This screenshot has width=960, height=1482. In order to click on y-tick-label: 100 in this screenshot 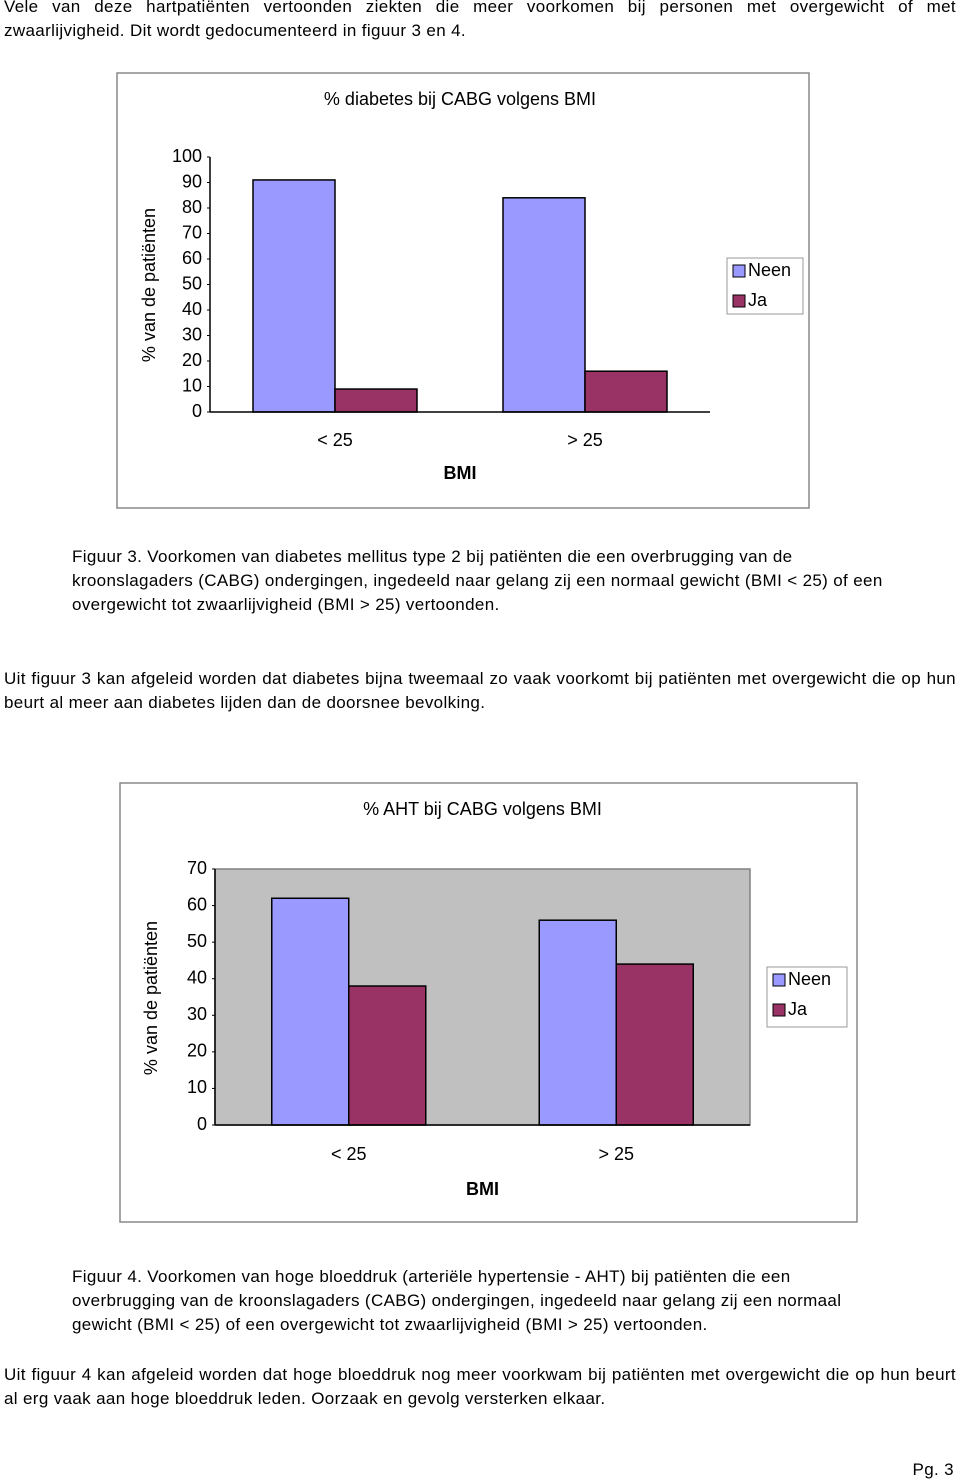, I will do `click(187, 156)`.